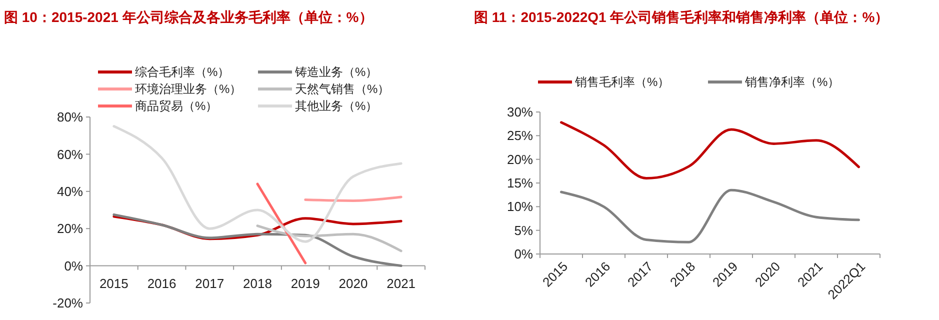 This screenshot has width=939, height=320. Describe the element at coordinates (176, 106) in the screenshot. I see `legend-label: 商品贸易（%）` at that location.